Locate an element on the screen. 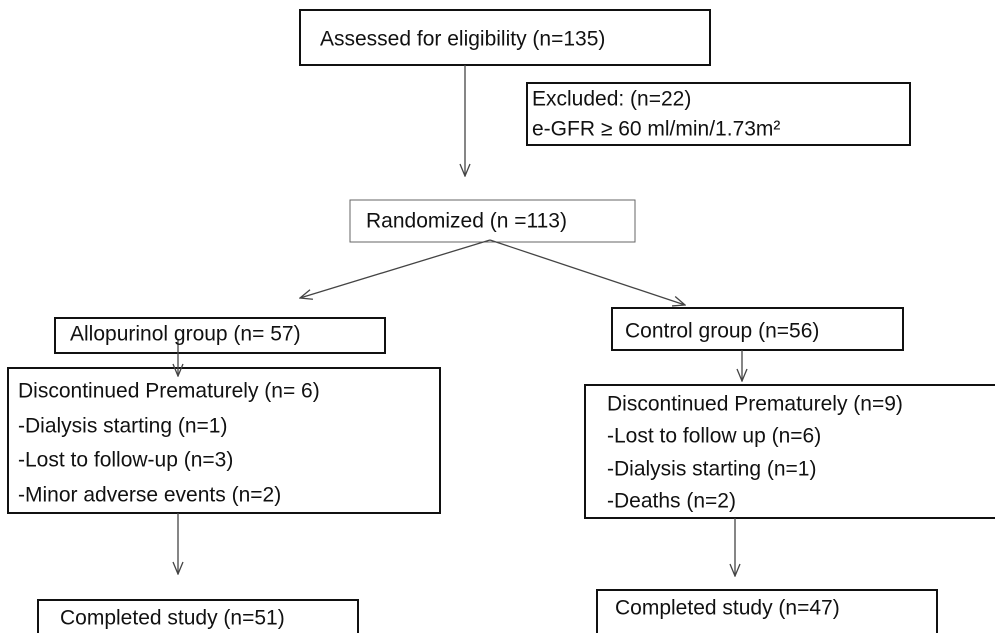  node-text: -Lost to follow-up (n=3) is located at coordinates (125, 460).